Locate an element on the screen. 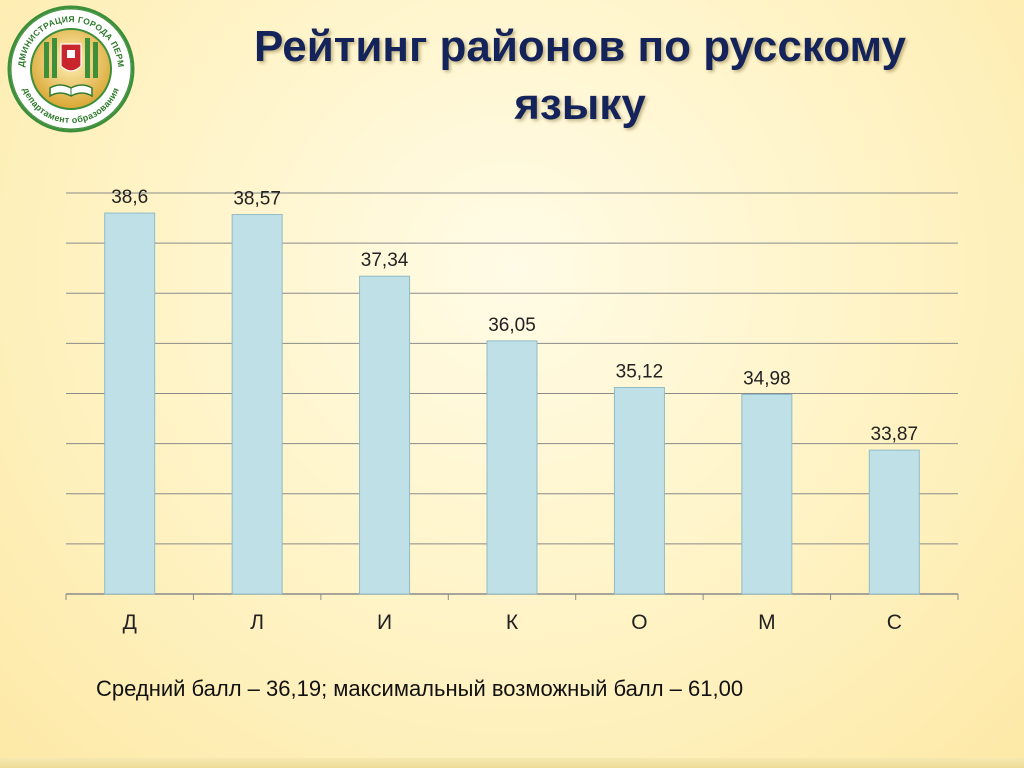 Image resolution: width=1024 pixels, height=768 pixels. x-tick-label: И is located at coordinates (384, 622).